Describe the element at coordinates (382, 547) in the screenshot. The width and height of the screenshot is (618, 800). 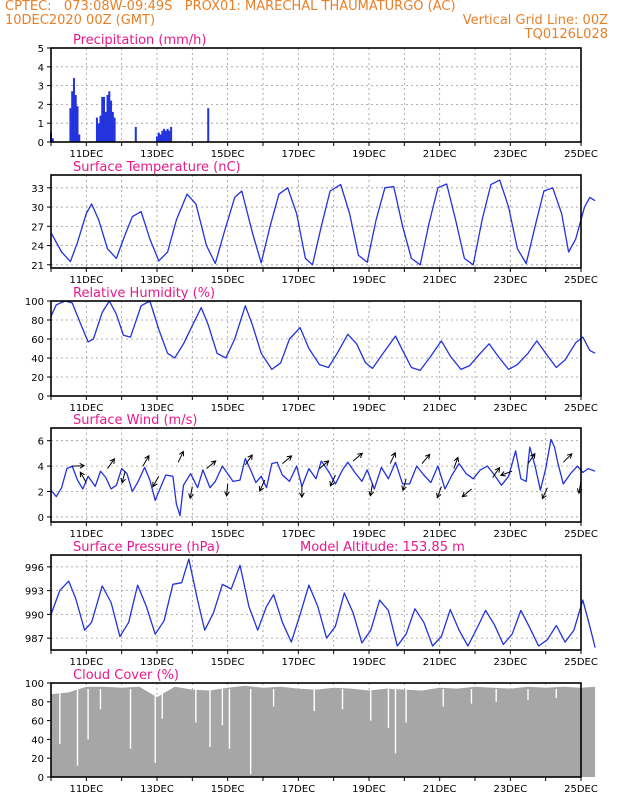
I see `model-altitude: Model Altitude: 153.85 m` at that location.